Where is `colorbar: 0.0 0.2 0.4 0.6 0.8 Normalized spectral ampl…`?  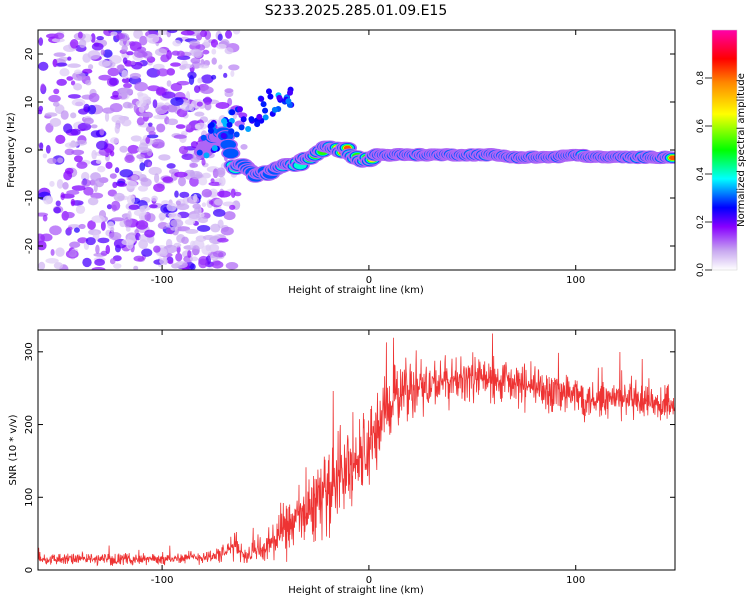
colorbar: 0.0 0.2 0.4 0.6 0.8 Normalized spectral ampl… is located at coordinates (721, 153).